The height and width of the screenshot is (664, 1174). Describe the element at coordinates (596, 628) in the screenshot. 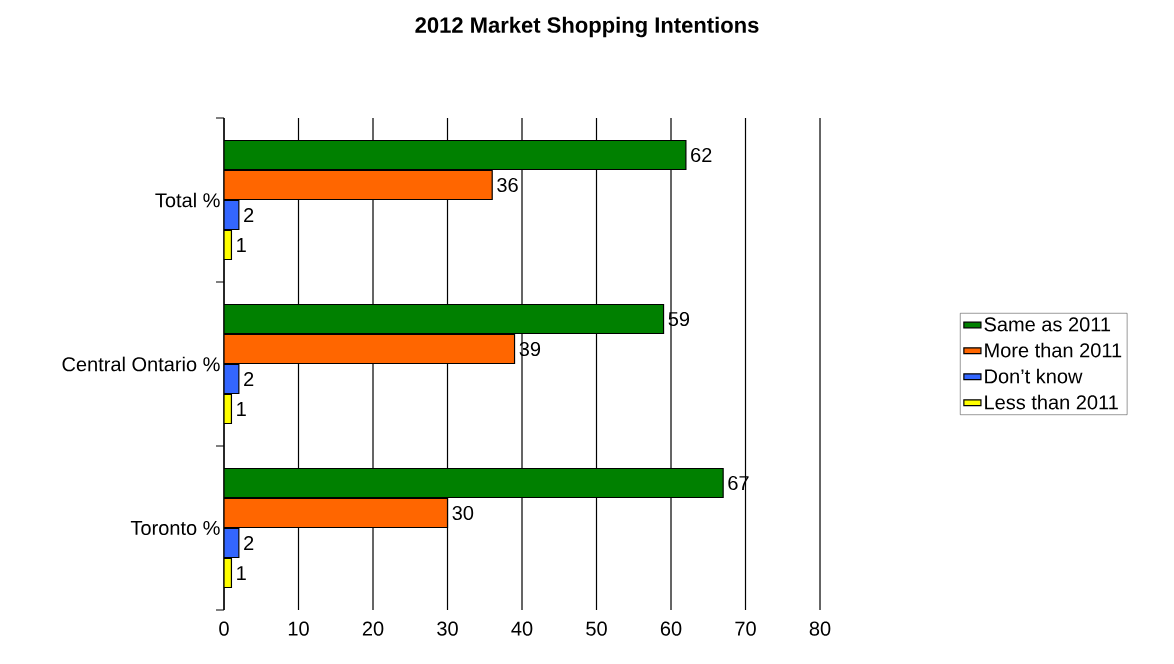

I see `x-tick-label: 50` at that location.